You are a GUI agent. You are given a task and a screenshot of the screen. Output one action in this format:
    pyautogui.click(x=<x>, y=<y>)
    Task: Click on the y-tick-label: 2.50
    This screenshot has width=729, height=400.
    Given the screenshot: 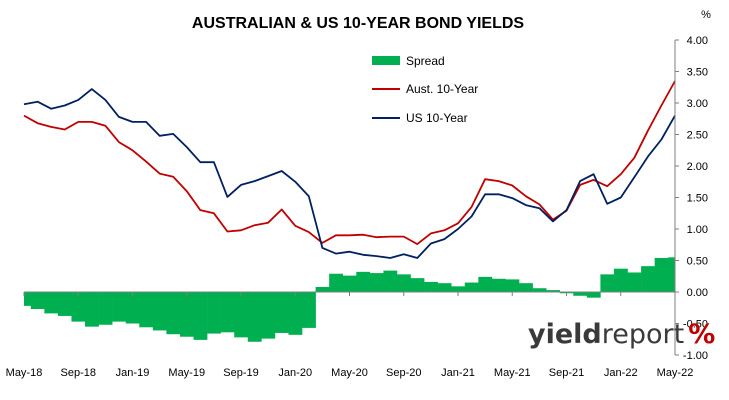 What is the action you would take?
    pyautogui.click(x=697, y=136)
    